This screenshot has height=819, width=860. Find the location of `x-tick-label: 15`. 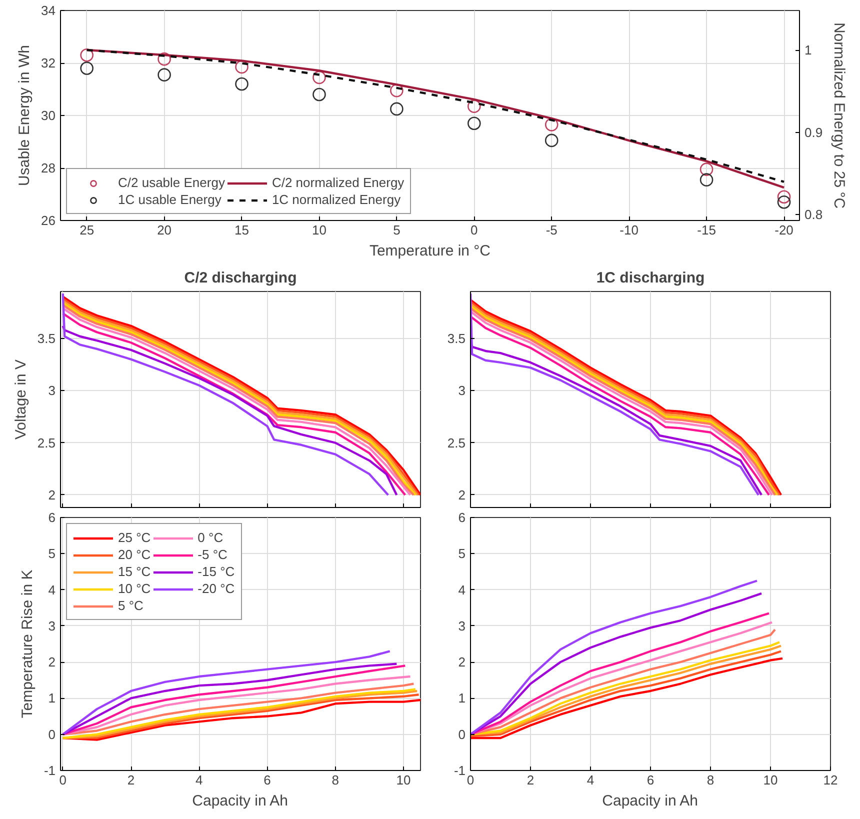

x-tick-label: 15 is located at coordinates (242, 230).